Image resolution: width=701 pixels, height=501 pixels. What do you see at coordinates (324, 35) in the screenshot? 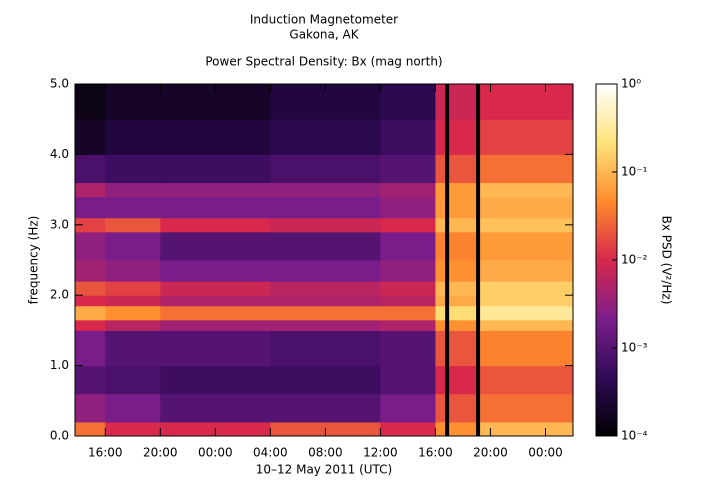
I see `chart-subtitle: Gakona, AK` at bounding box center [324, 35].